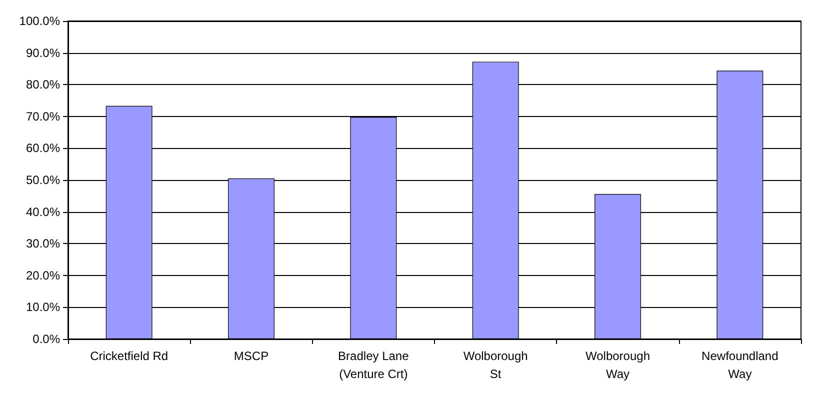  What do you see at coordinates (618, 365) in the screenshot?
I see `x-tick-label: Wolborough Way` at bounding box center [618, 365].